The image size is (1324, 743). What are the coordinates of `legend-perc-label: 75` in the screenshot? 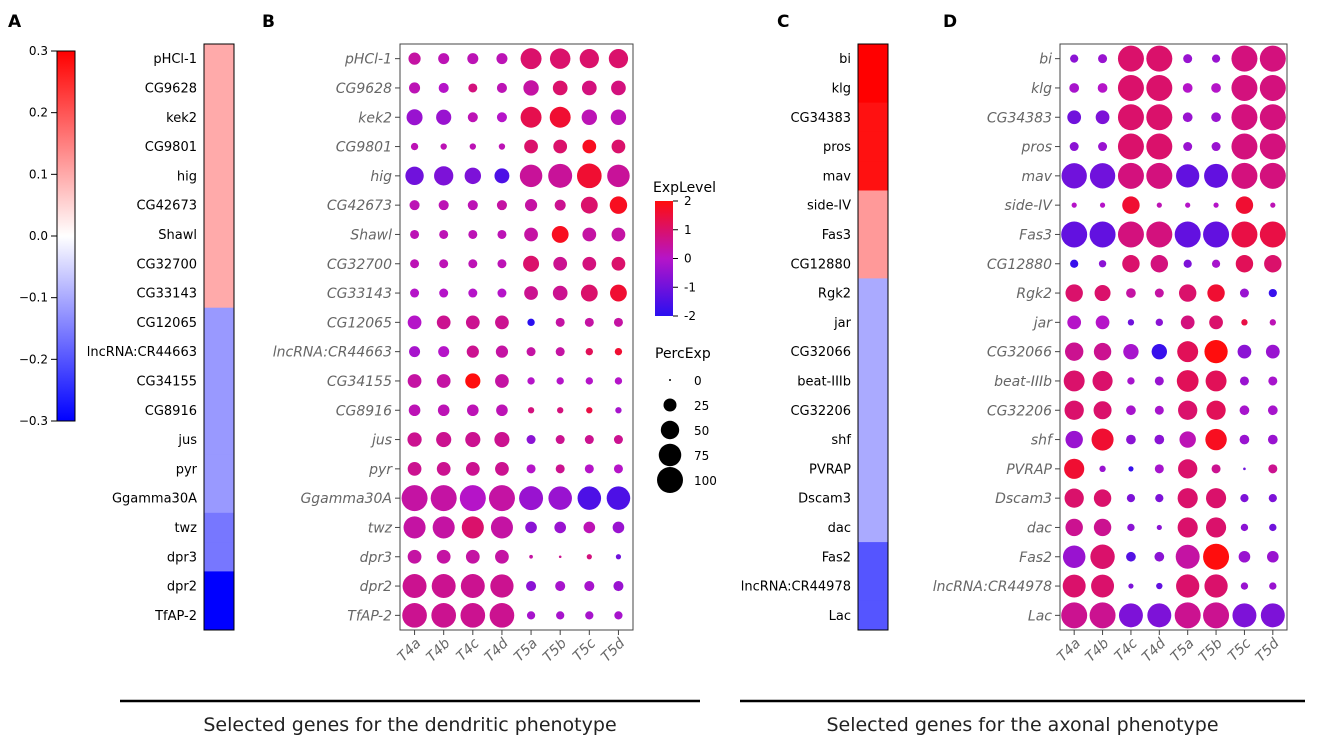 It's located at (701, 456).